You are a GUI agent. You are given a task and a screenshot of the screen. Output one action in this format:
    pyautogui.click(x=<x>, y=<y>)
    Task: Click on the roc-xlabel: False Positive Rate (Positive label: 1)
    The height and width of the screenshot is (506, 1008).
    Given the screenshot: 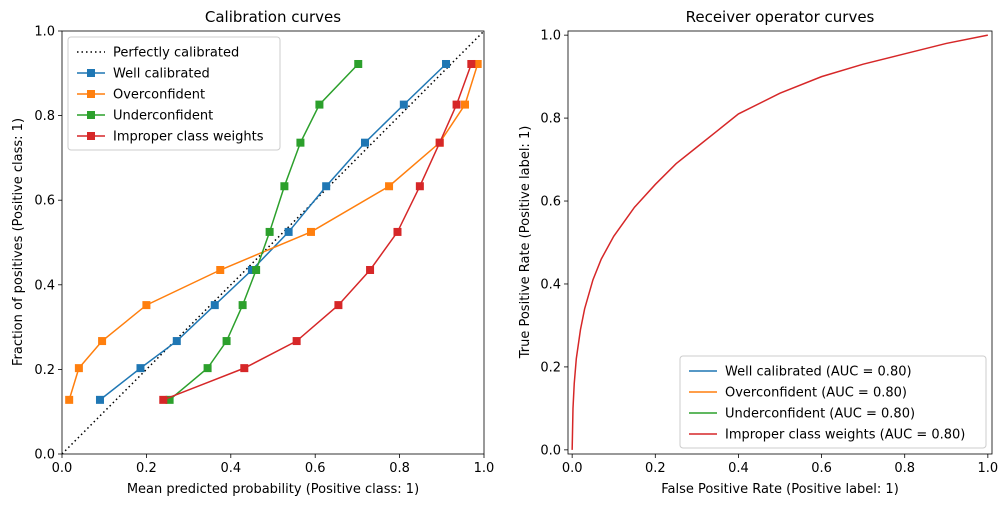 What is the action you would take?
    pyautogui.click(x=780, y=489)
    